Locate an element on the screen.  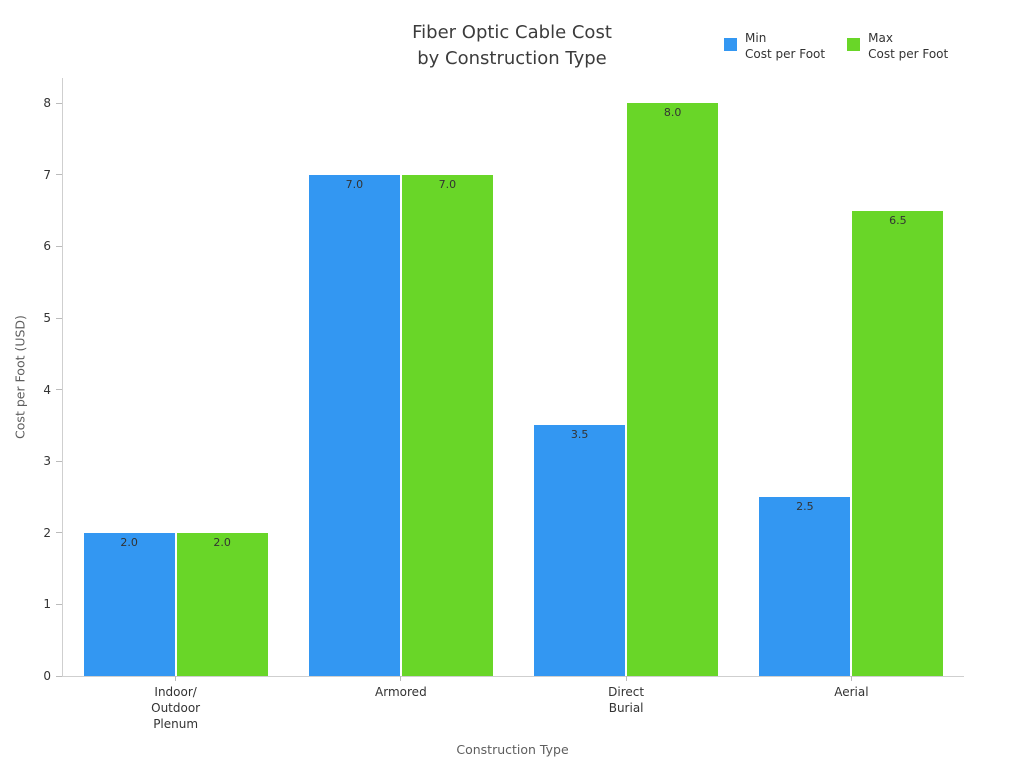
legend: Min Cost per Foot Max Cost per Foot is located at coordinates (836, 46).